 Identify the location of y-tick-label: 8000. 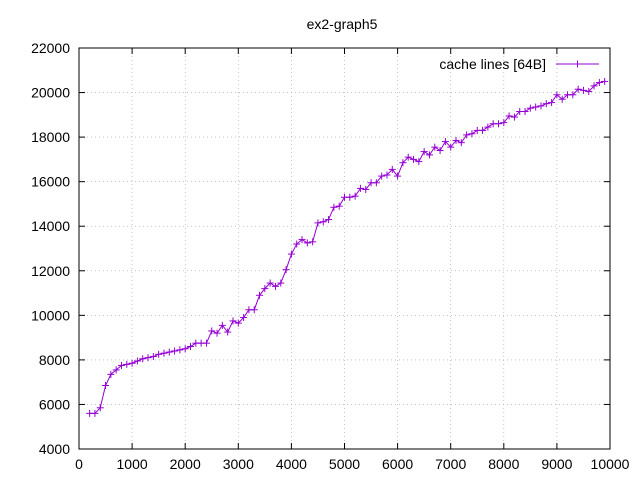
(54, 360).